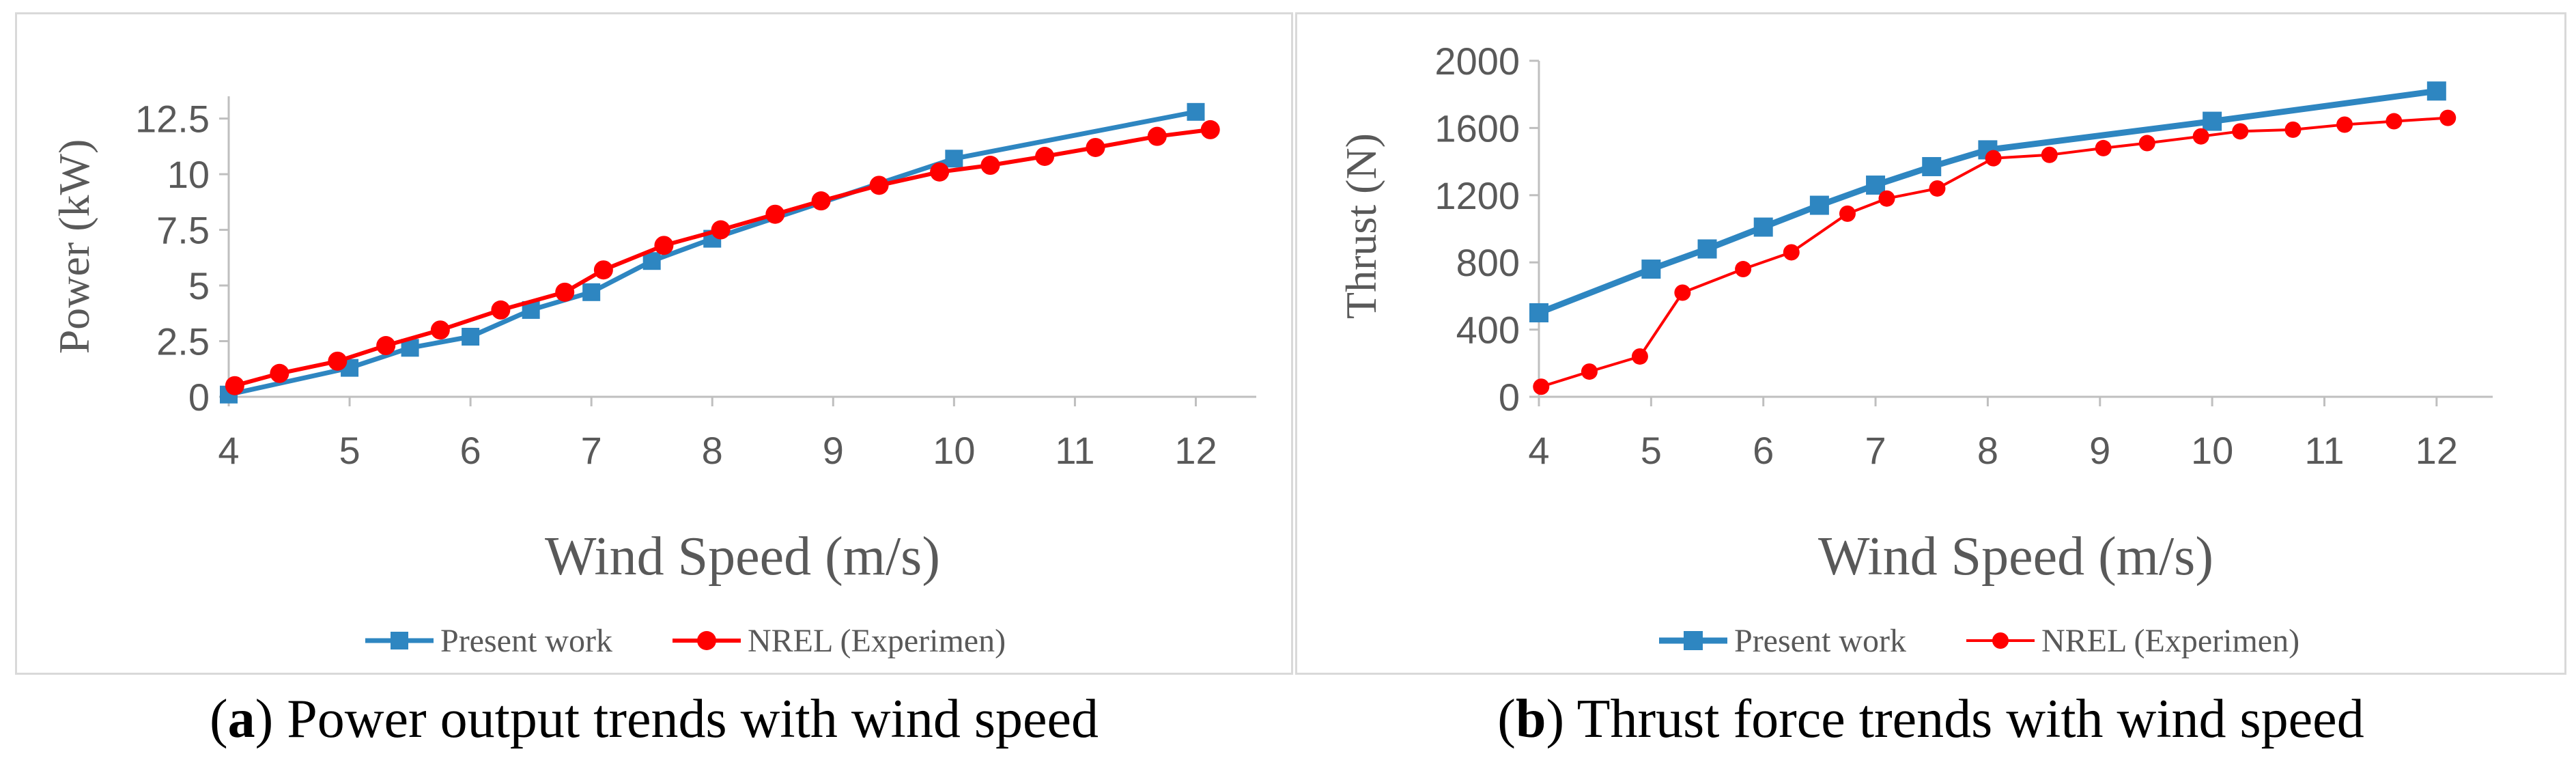  Describe the element at coordinates (1477, 61) in the screenshot. I see `y-tick-label: 2000` at that location.